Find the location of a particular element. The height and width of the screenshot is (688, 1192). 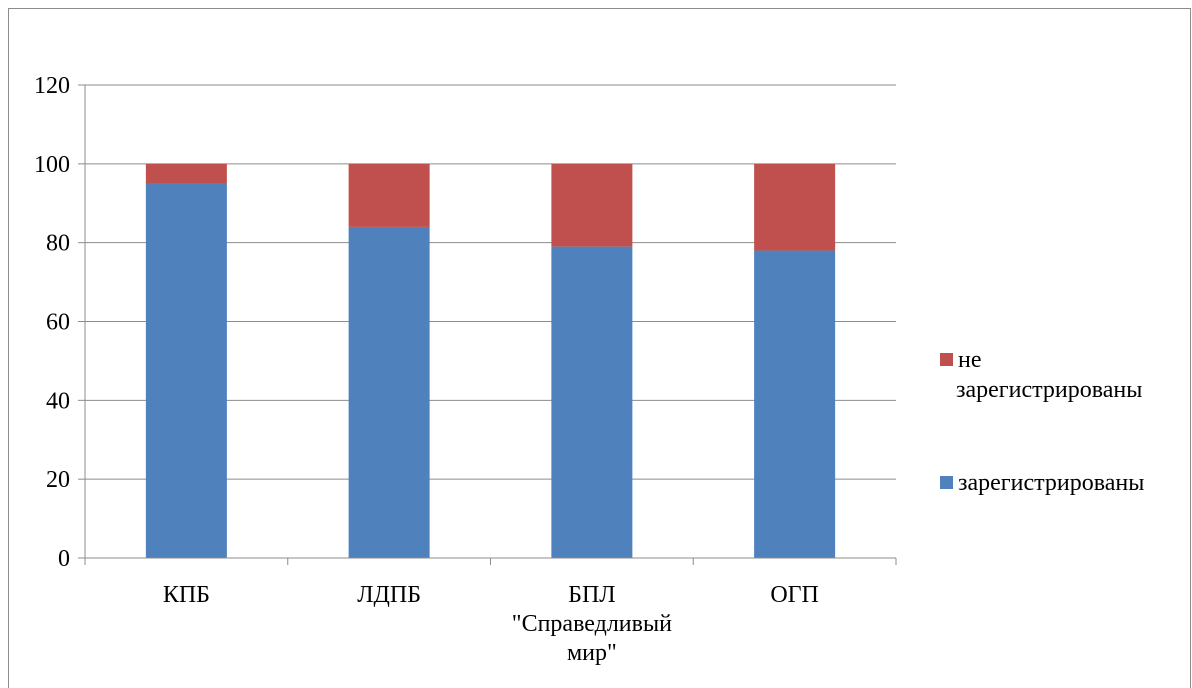

legend: не зарегистрированы зарегистрированы is located at coordinates (1042, 421).